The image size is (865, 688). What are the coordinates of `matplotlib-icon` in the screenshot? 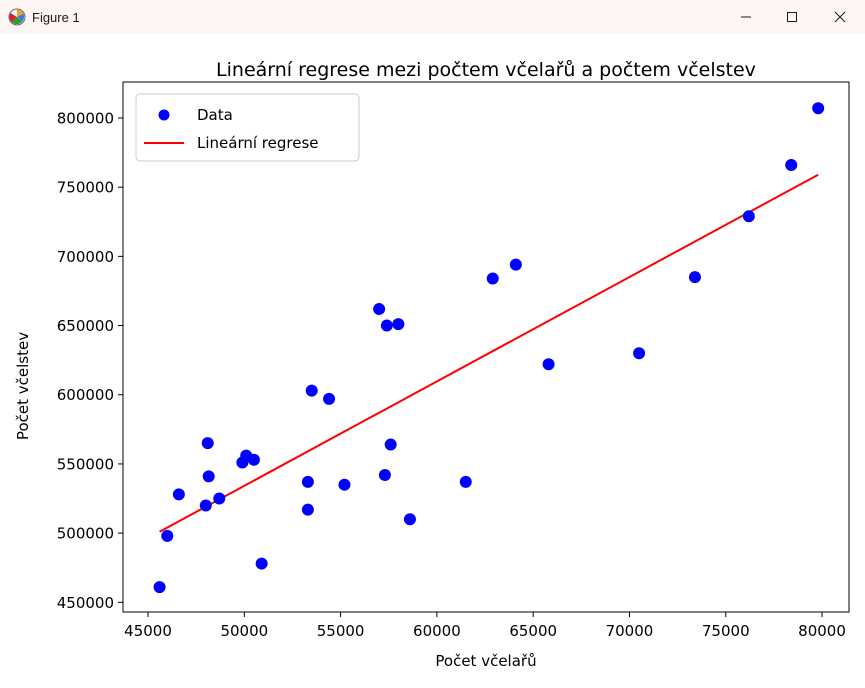 It's located at (17, 17).